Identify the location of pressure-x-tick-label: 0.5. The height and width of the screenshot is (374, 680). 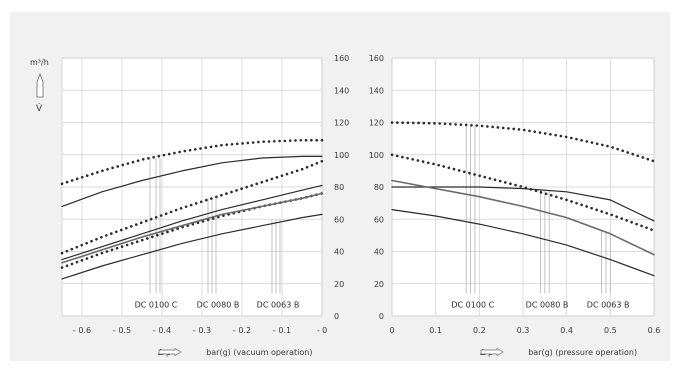
(610, 330).